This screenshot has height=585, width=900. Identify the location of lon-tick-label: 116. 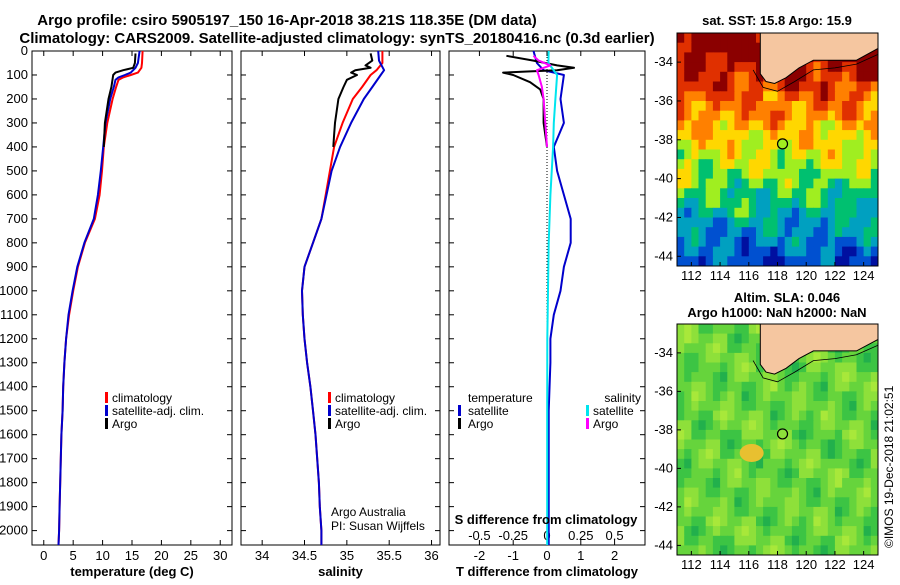
(748, 564).